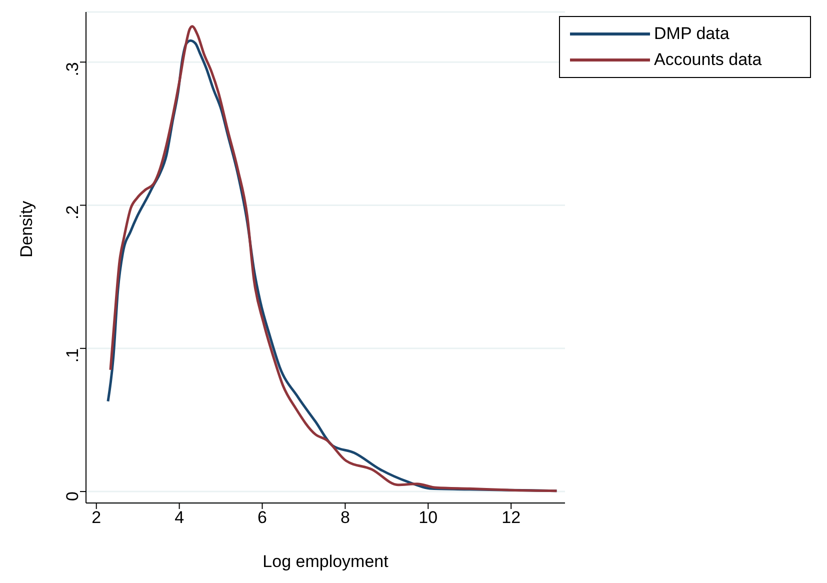 The image size is (827, 583). Describe the element at coordinates (72, 497) in the screenshot. I see `y-tick-label: 0` at that location.